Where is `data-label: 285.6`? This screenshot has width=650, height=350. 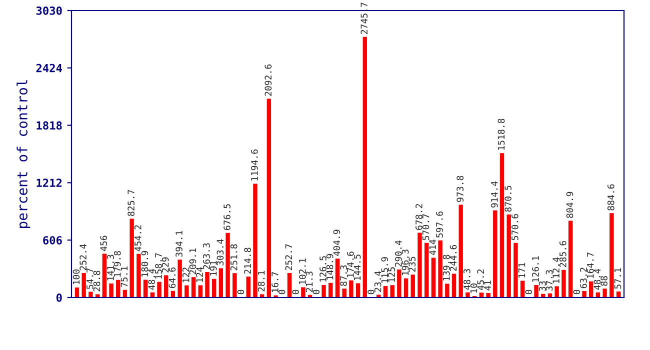
data-label: 285.6 is located at coordinates (562, 254).